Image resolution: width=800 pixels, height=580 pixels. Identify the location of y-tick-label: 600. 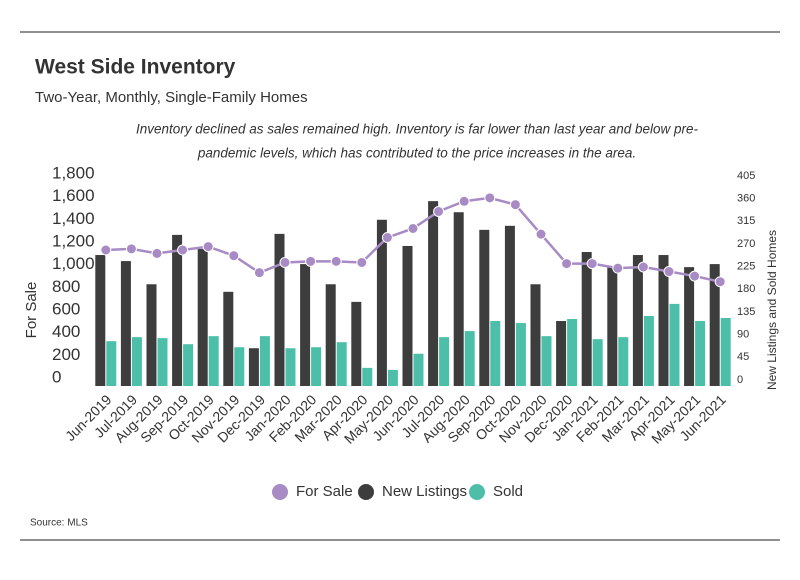
(66, 308).